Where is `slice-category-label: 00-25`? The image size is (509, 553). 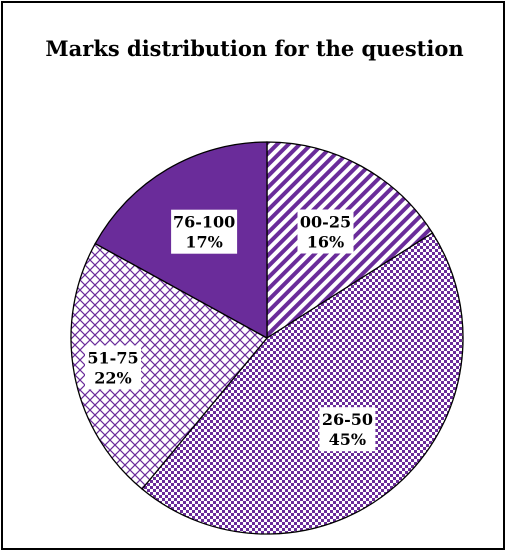
slice-category-label: 00-25 is located at coordinates (325, 222).